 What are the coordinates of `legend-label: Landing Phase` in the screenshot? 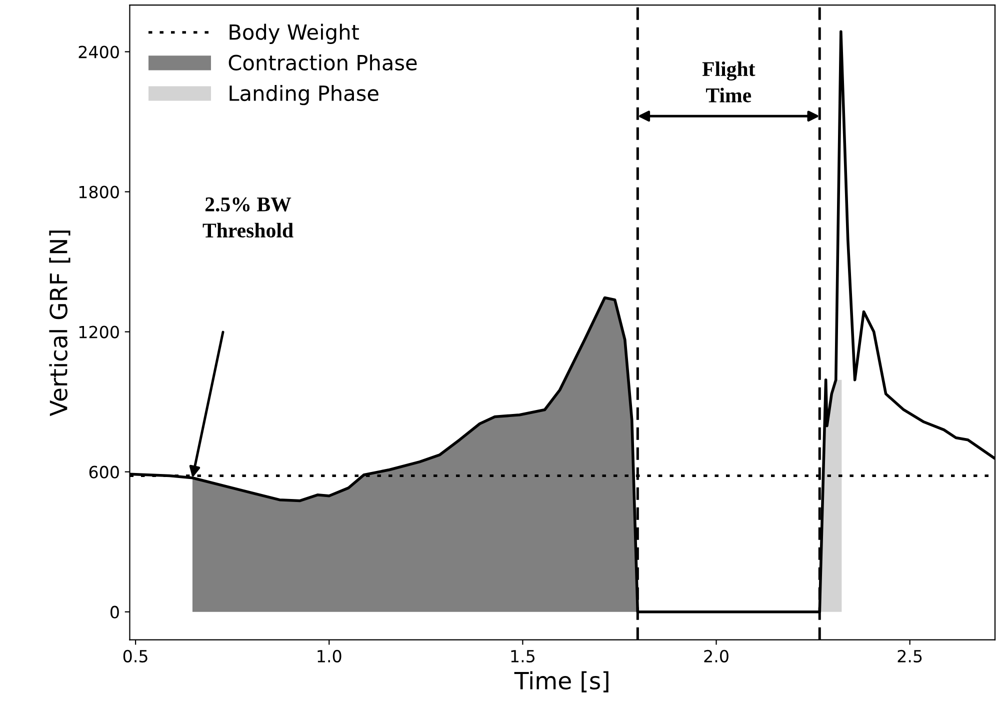 It's located at (304, 95).